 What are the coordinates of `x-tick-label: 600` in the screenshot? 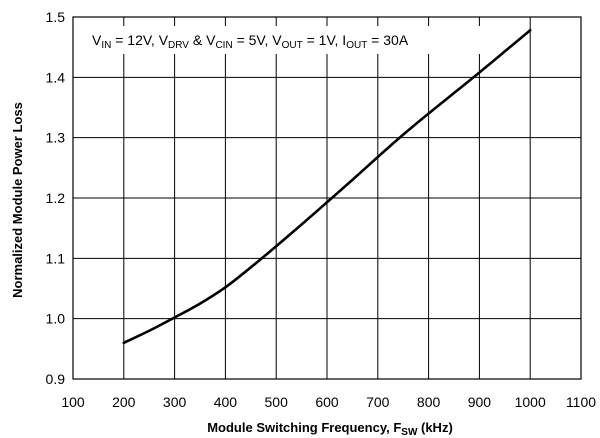 It's located at (327, 402).